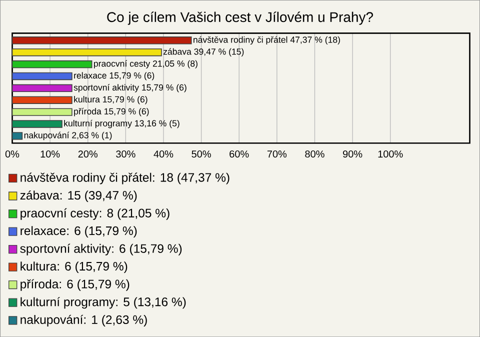 The image size is (480, 337). I want to click on x-tick-label: 100%, so click(390, 154).